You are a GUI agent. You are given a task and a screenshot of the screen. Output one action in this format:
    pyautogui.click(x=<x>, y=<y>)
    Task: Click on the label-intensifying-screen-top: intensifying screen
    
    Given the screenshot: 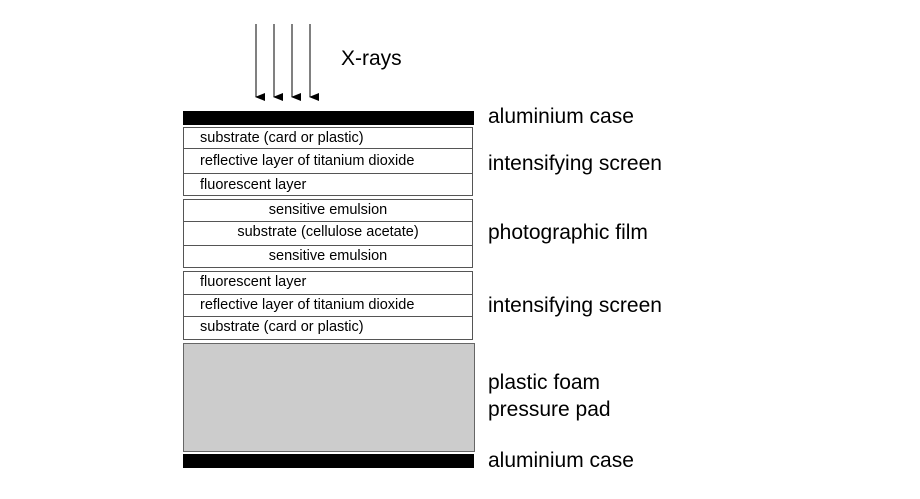 What is the action you would take?
    pyautogui.click(x=575, y=163)
    